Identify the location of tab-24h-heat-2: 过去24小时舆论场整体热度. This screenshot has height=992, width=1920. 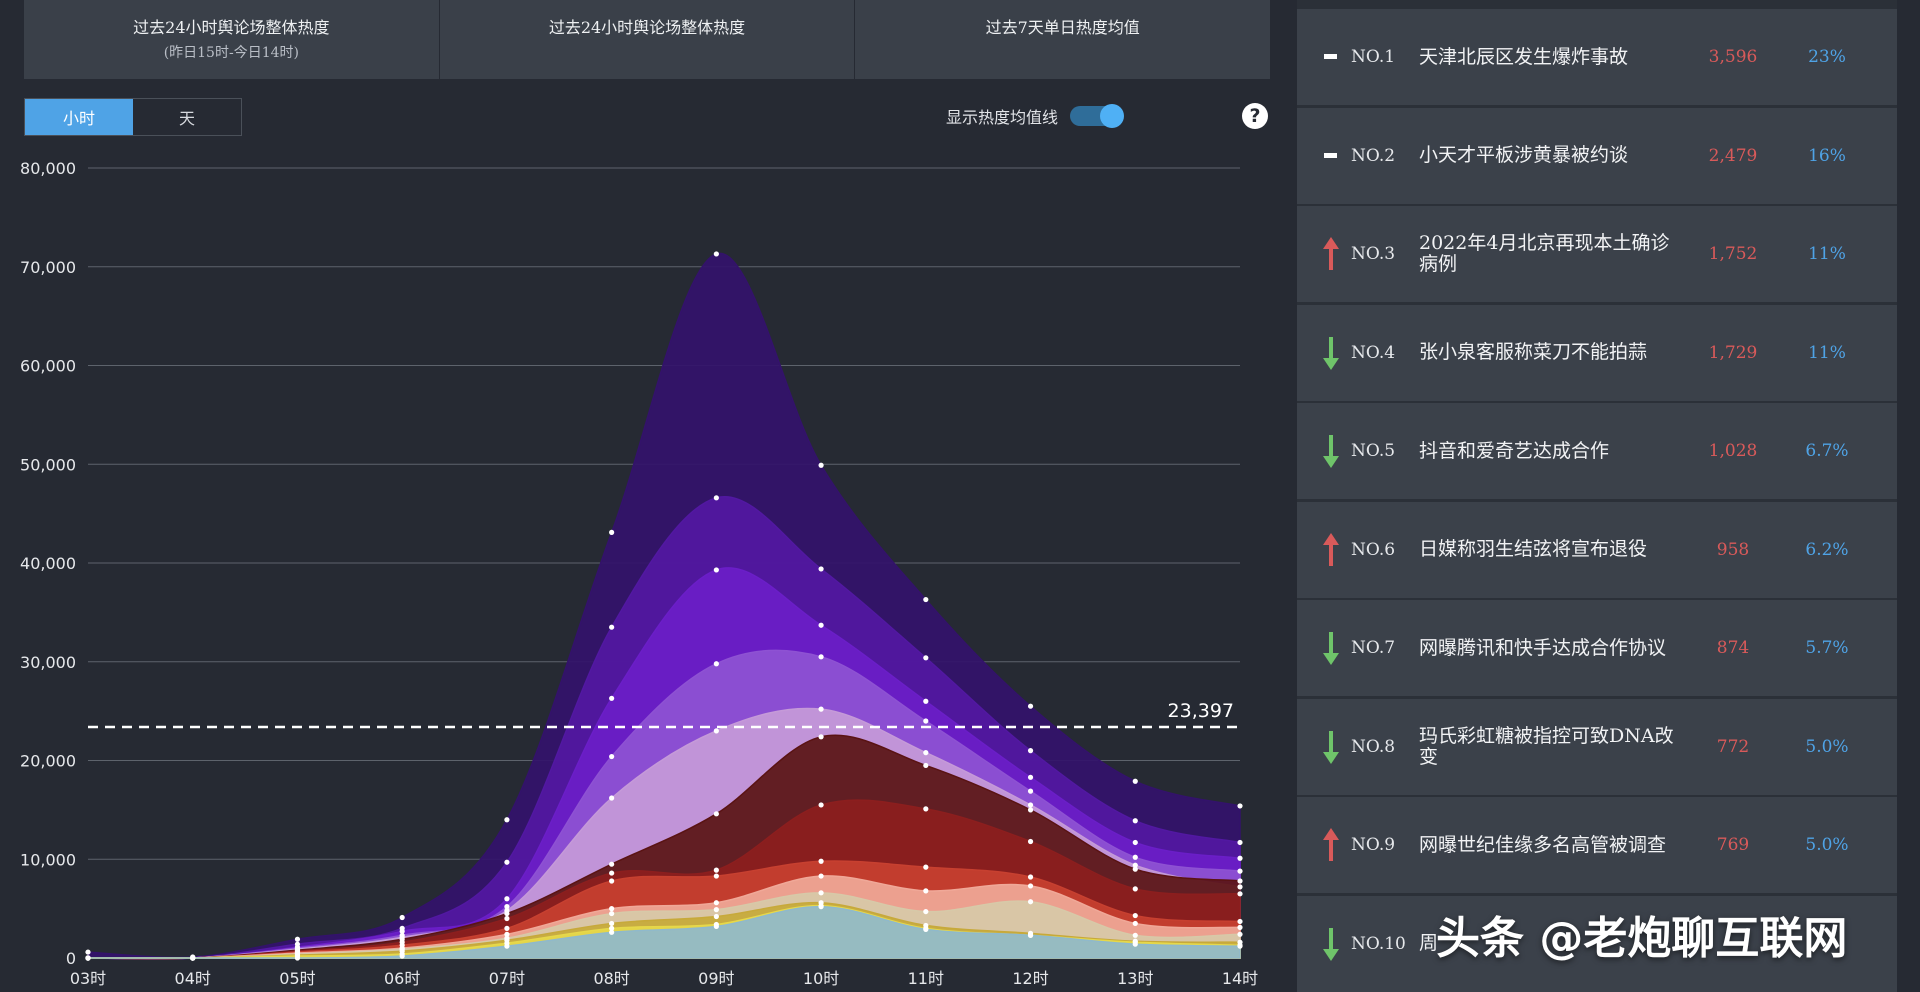
(648, 39).